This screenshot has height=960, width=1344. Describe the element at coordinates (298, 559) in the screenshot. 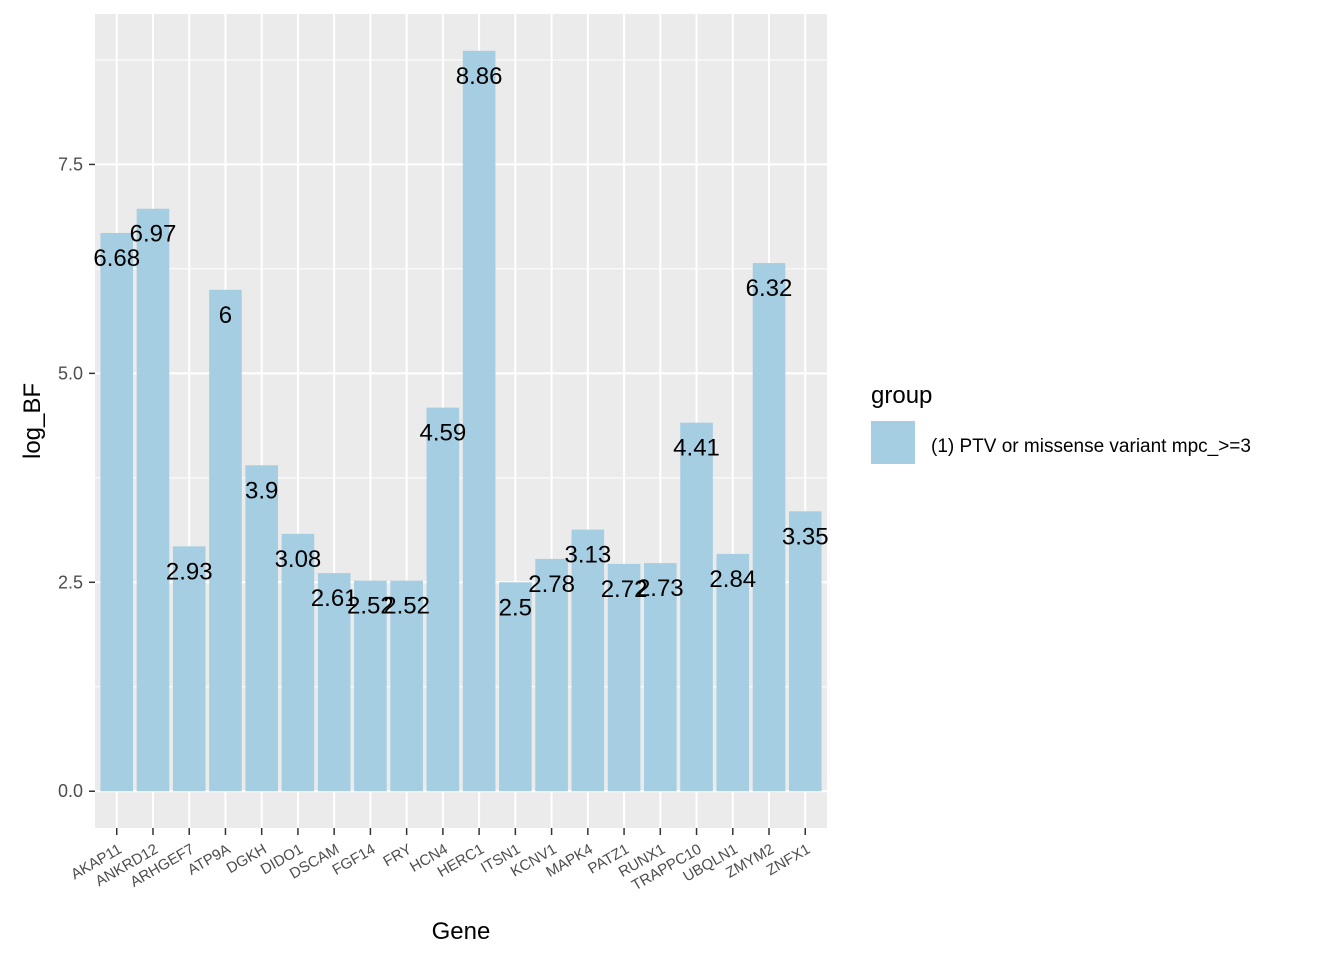

I see `data-label: 3.08` at that location.